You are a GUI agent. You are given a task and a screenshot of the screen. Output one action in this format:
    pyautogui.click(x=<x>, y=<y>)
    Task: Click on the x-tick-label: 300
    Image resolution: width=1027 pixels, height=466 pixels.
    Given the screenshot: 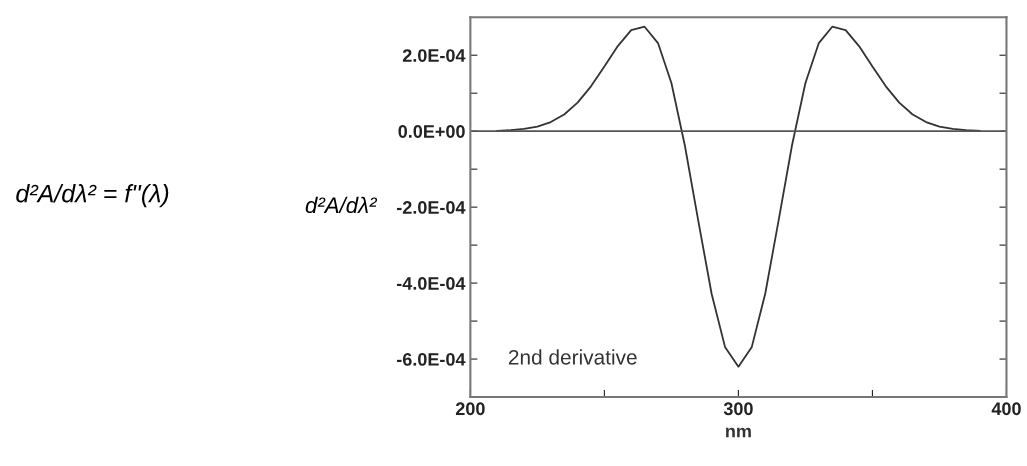 What is the action you would take?
    pyautogui.click(x=738, y=409)
    